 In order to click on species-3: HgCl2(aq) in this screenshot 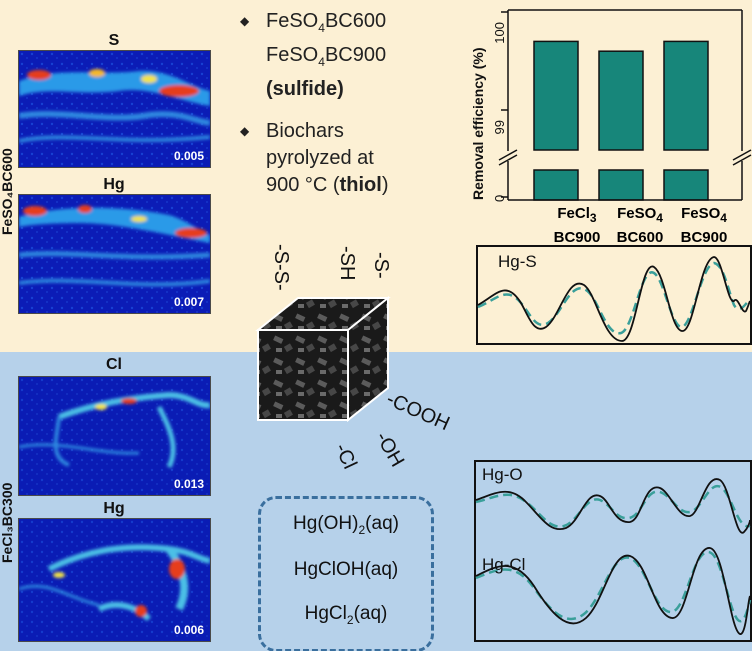, I will do `click(346, 615)`.